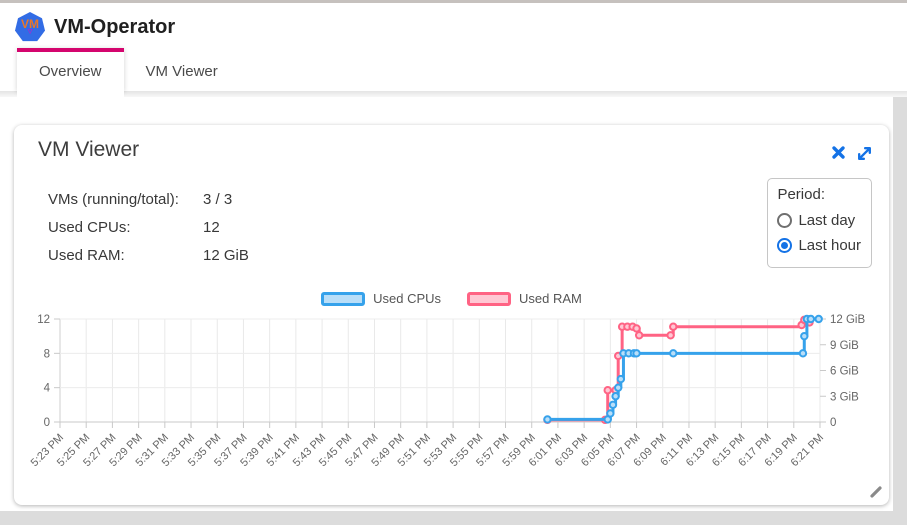 Image resolution: width=907 pixels, height=525 pixels. What do you see at coordinates (864, 153) in the screenshot?
I see `expand-icon` at bounding box center [864, 153].